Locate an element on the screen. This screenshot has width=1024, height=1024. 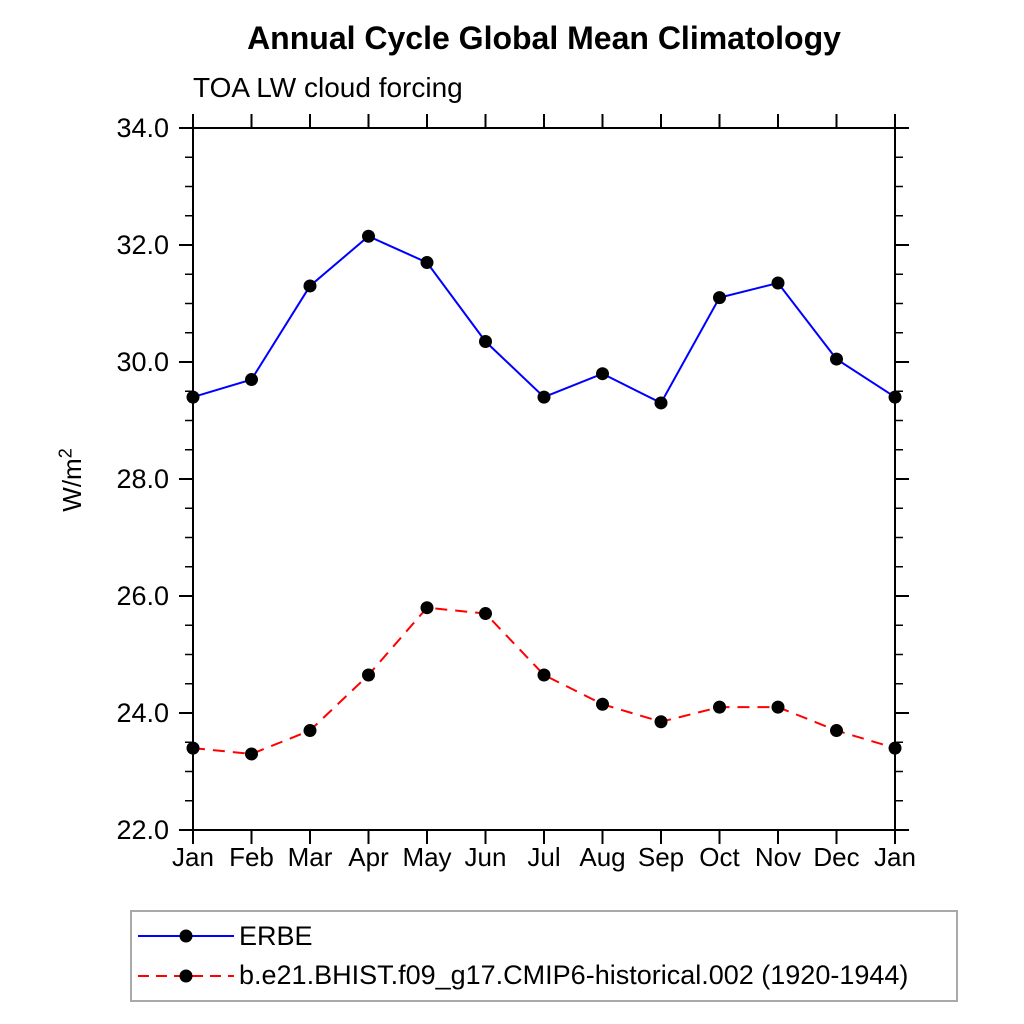
legend-label-erbe: ERBE is located at coordinates (276, 935).